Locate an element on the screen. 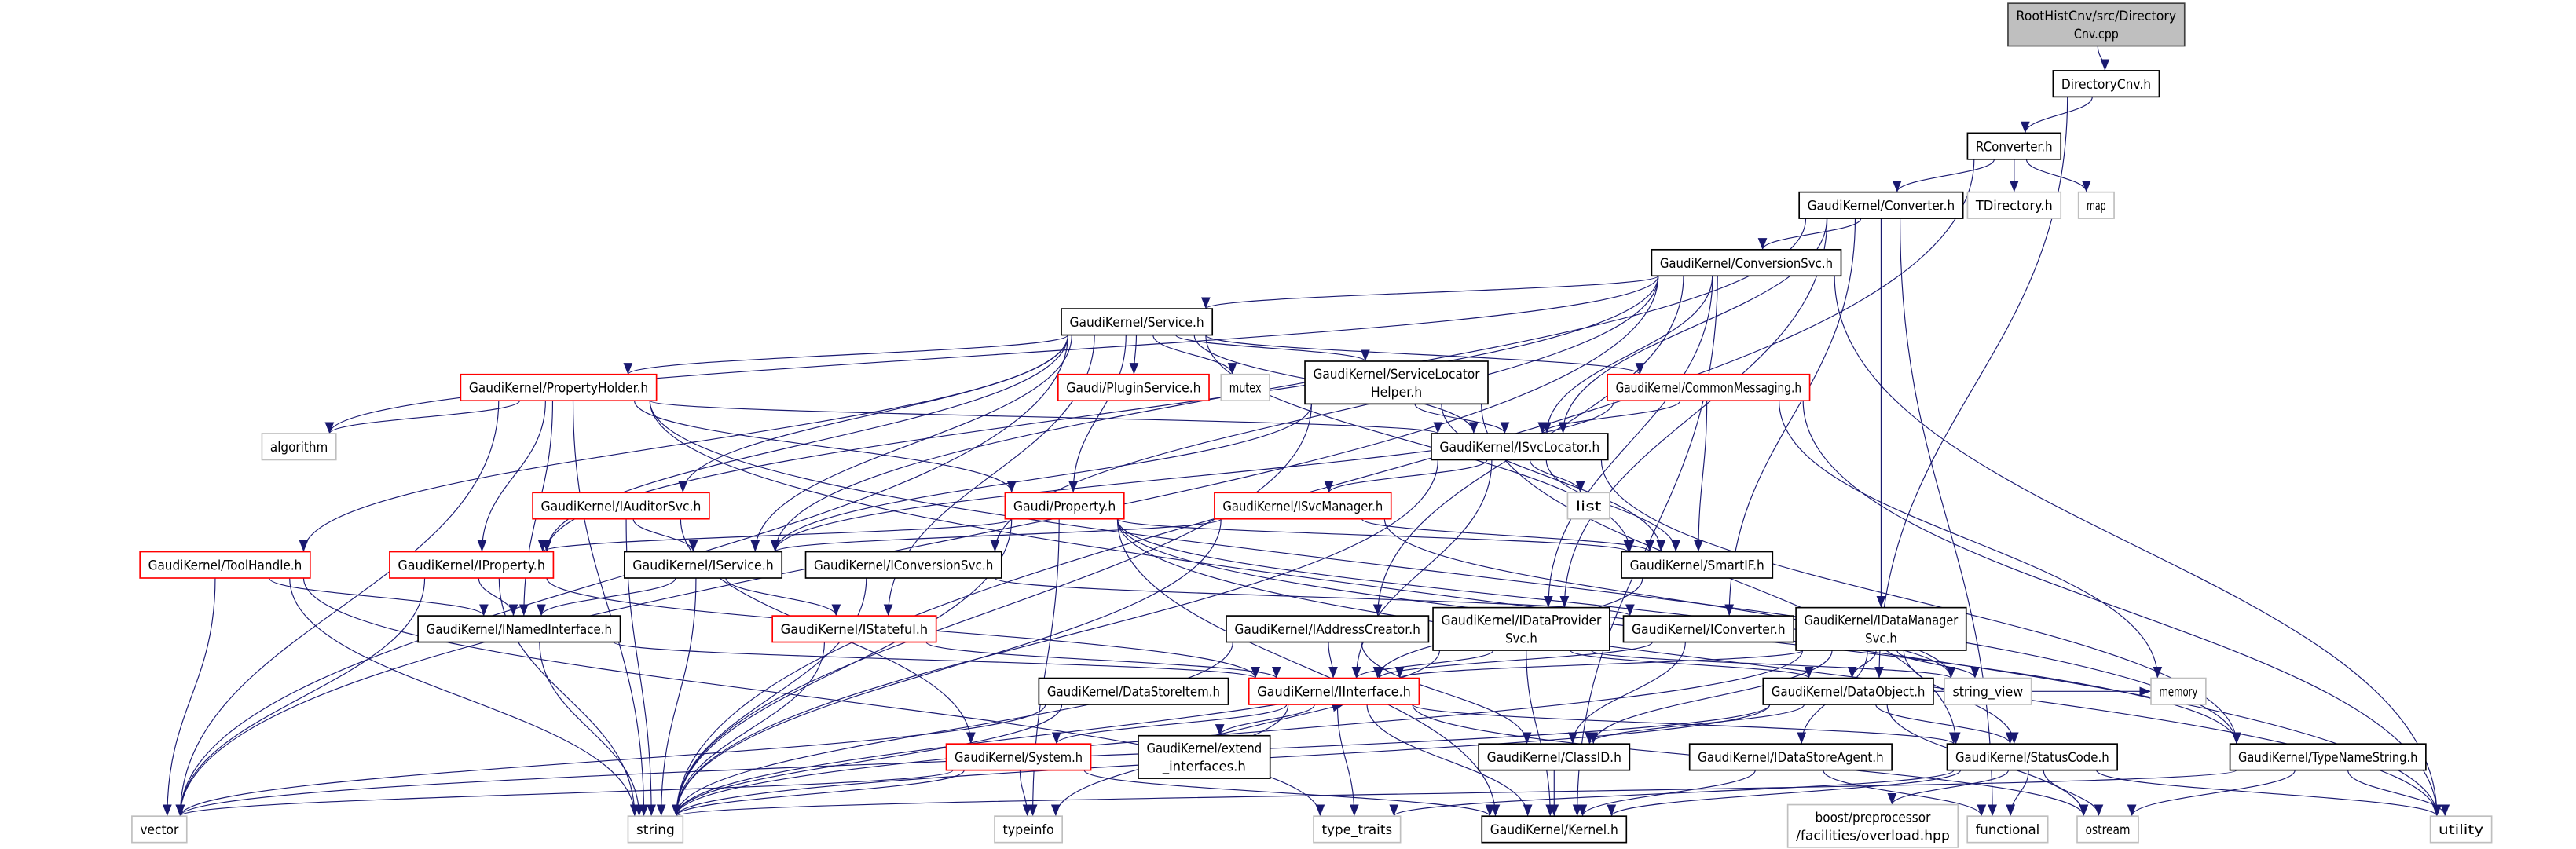 This screenshot has height=849, width=2576. node-label: Helper.h is located at coordinates (1396, 392).